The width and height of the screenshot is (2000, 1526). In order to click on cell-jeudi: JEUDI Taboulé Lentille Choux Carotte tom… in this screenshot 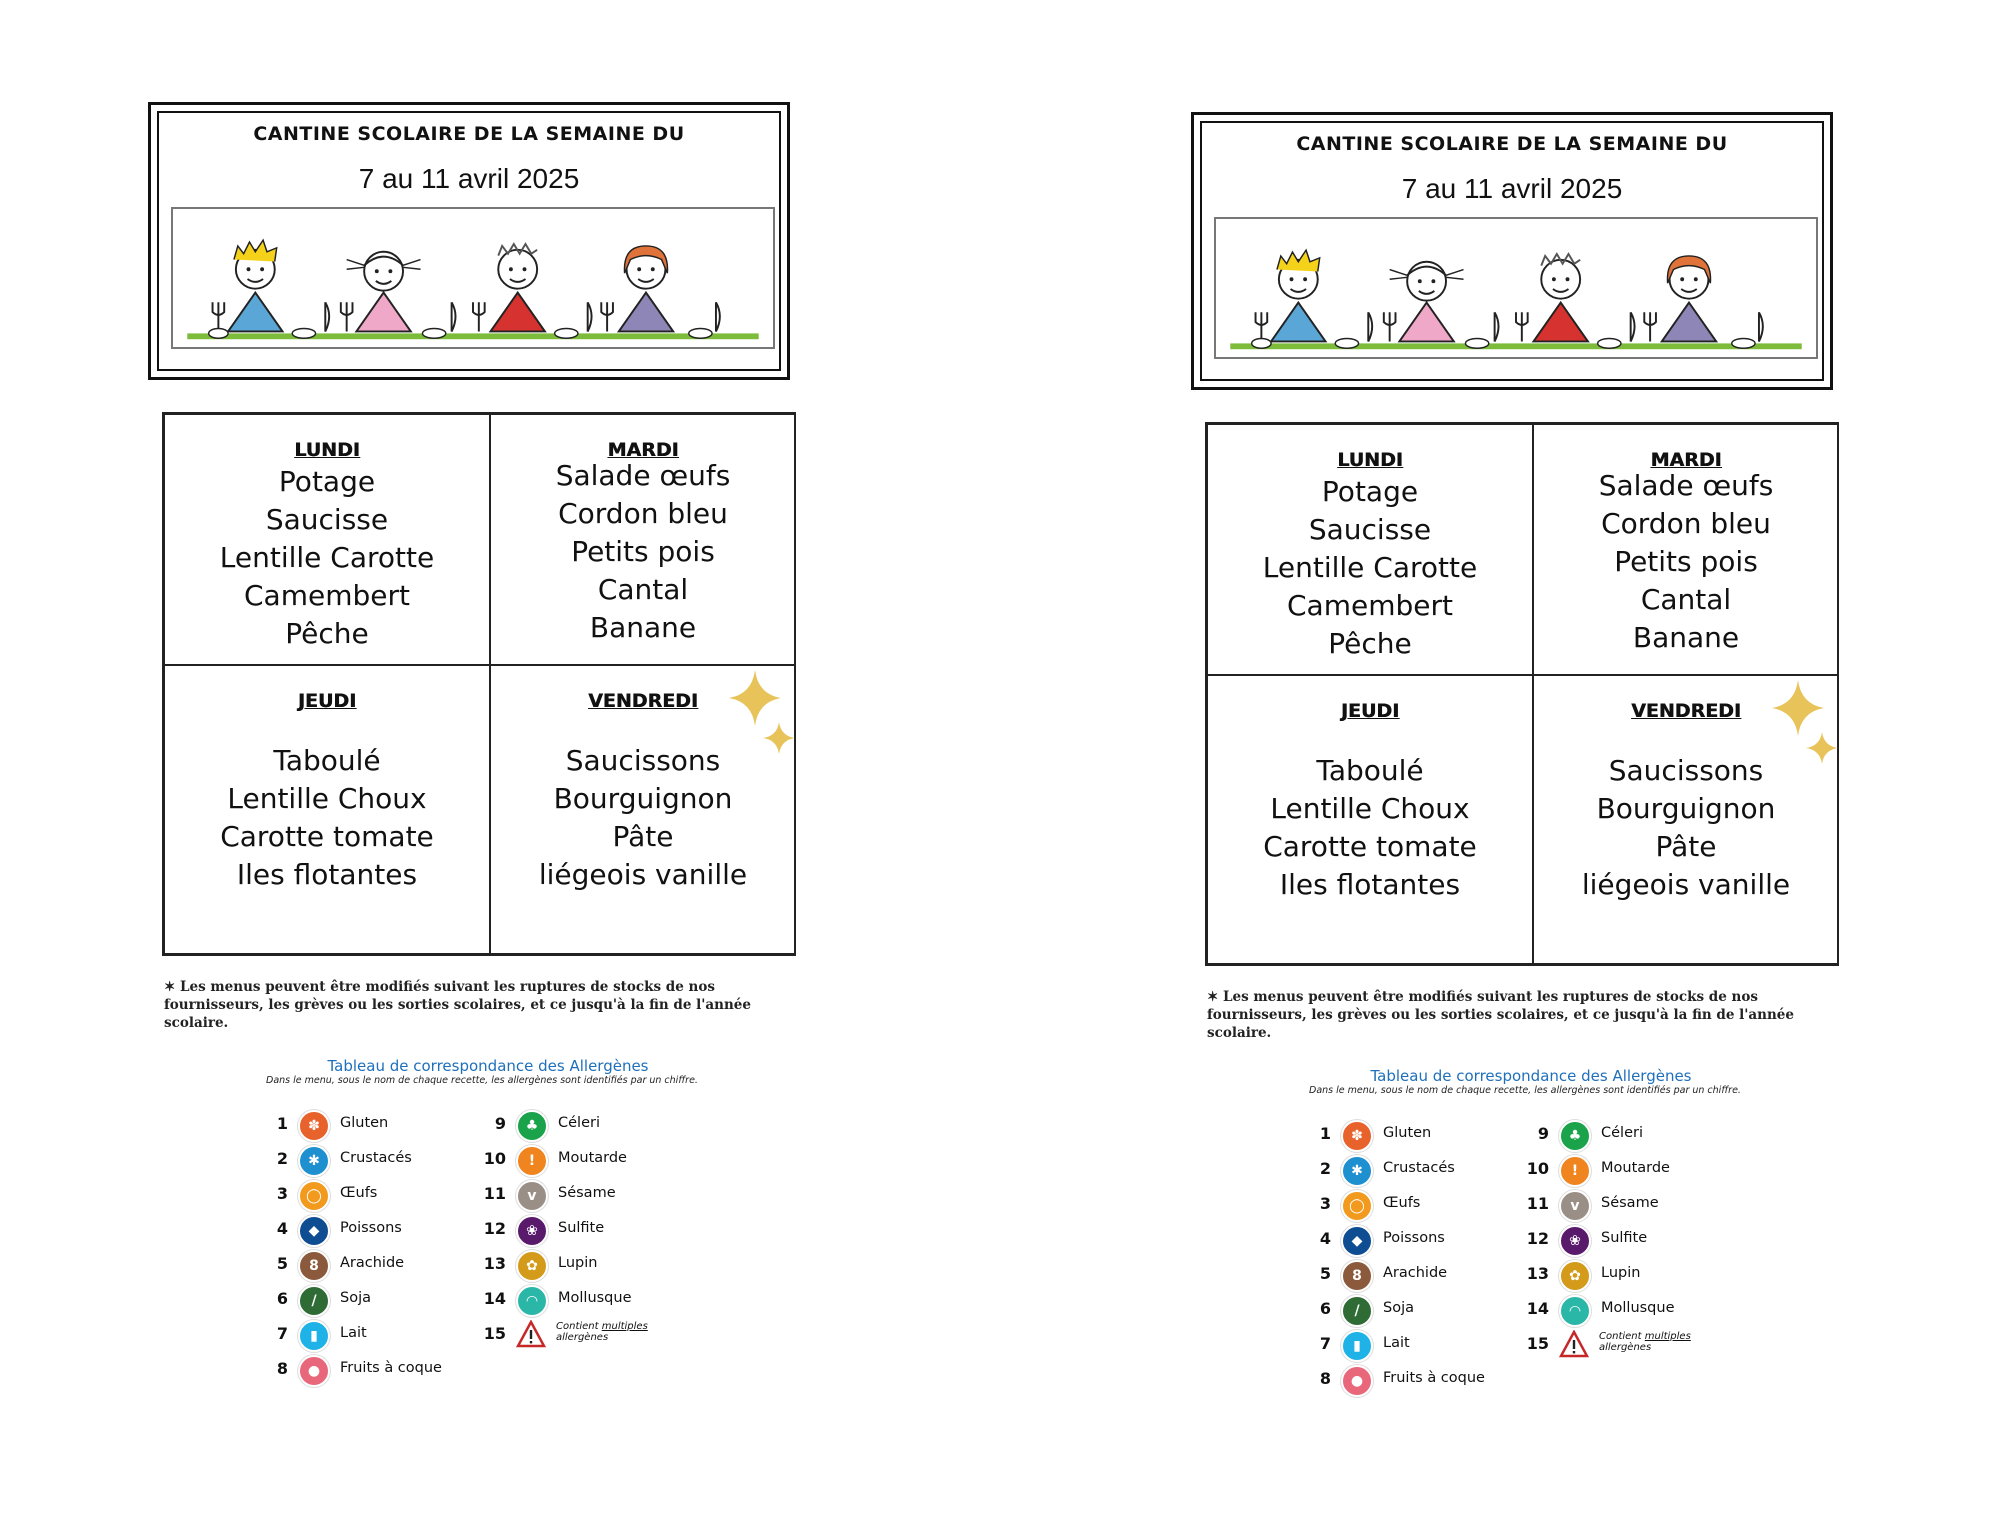, I will do `click(1370, 819)`.